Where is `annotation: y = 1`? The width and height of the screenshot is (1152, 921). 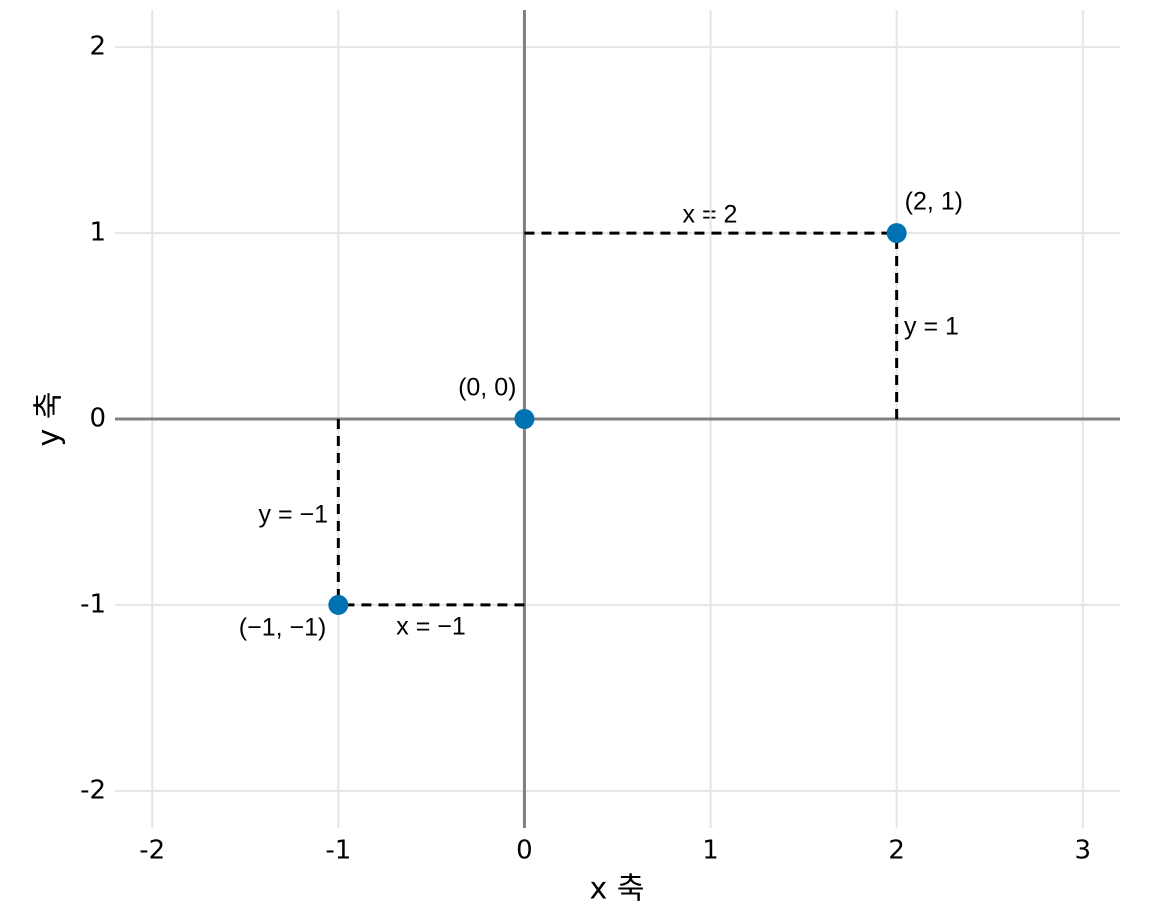 annotation: y = 1 is located at coordinates (931, 327).